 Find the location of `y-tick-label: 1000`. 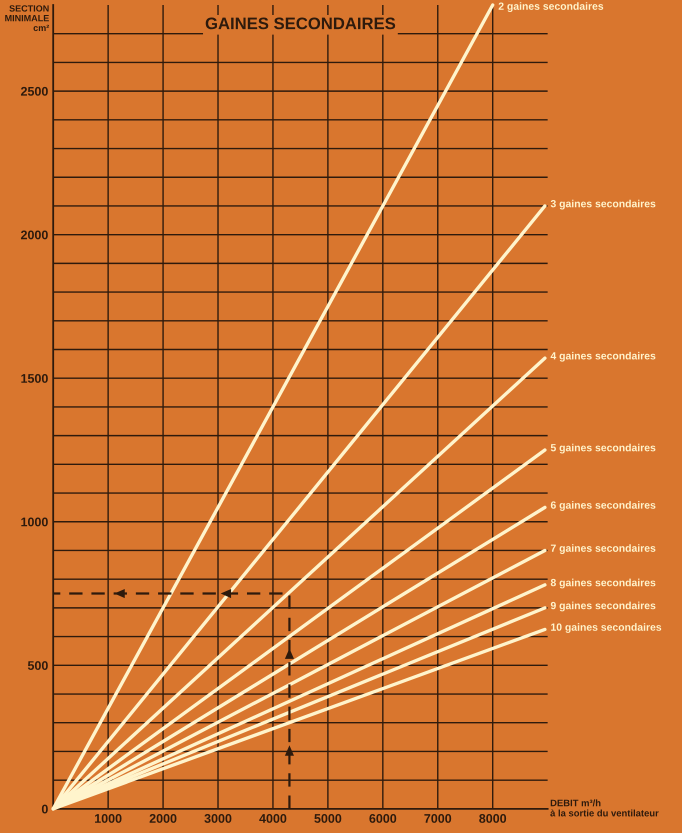

y-tick-label: 1000 is located at coordinates (34, 522).